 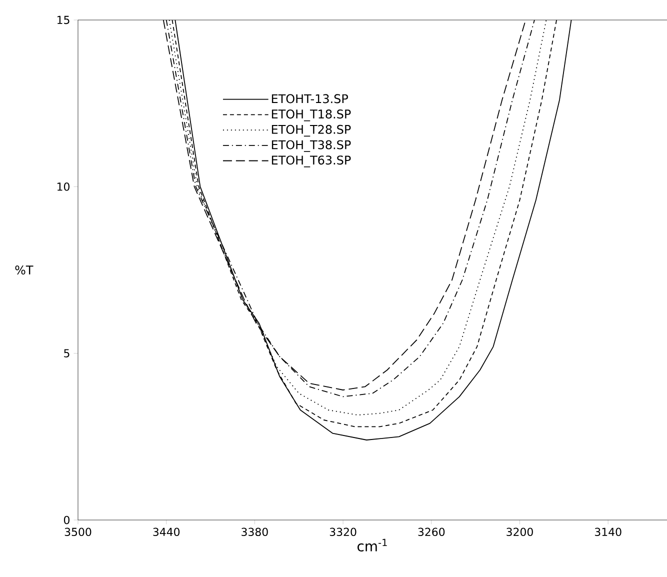 I want to click on x-tick-label: 3200, so click(x=519, y=532).